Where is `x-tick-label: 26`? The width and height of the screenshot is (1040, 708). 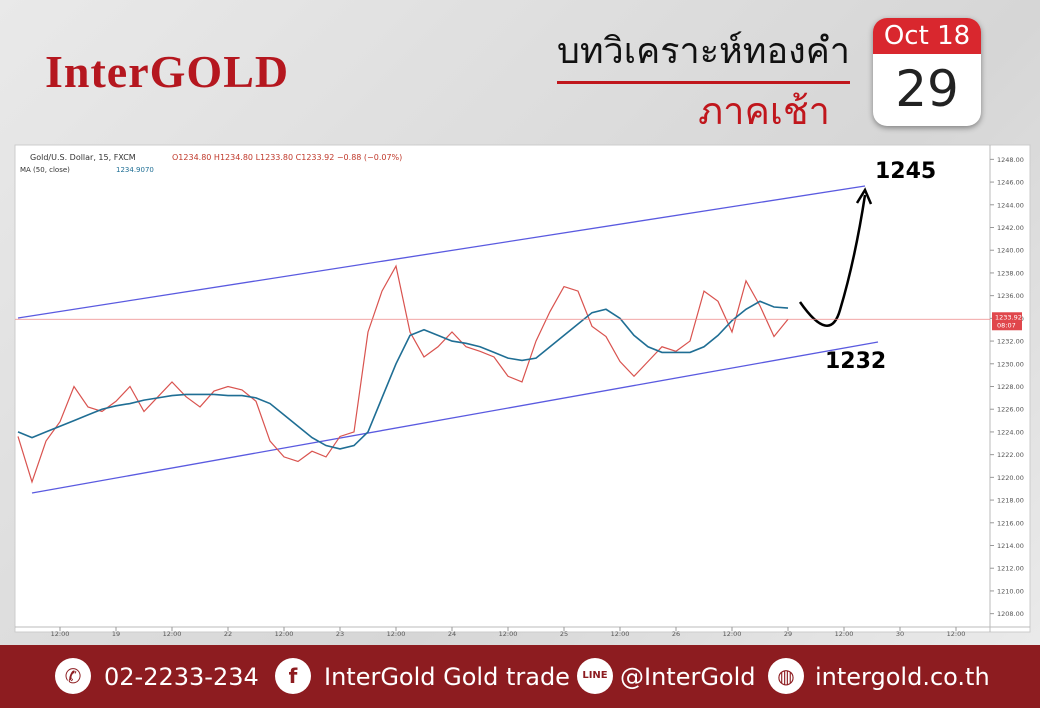
x-tick-label: 26 is located at coordinates (676, 634).